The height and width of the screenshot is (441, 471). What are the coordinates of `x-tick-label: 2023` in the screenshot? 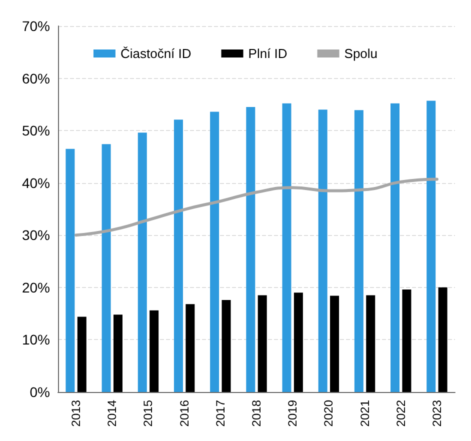 It's located at (437, 413).